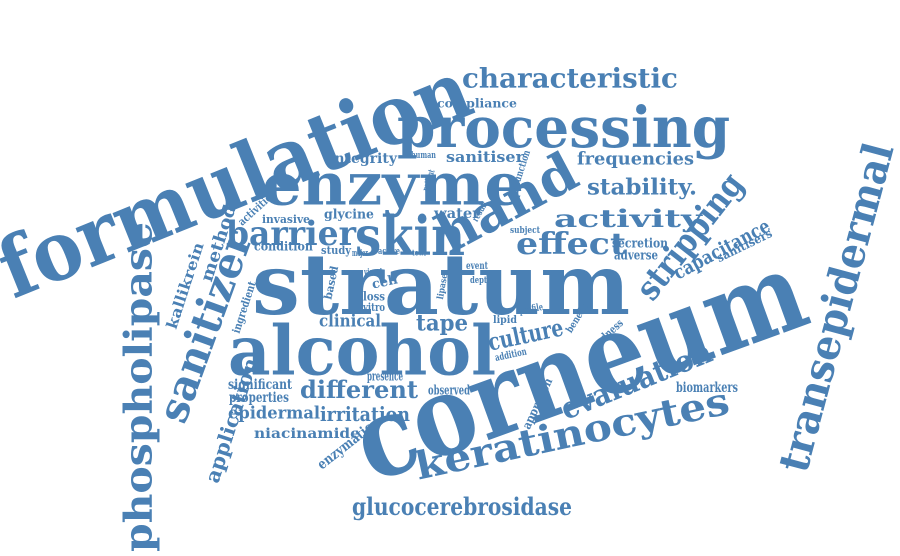  I want to click on word-irritation: irritation, so click(365, 414).